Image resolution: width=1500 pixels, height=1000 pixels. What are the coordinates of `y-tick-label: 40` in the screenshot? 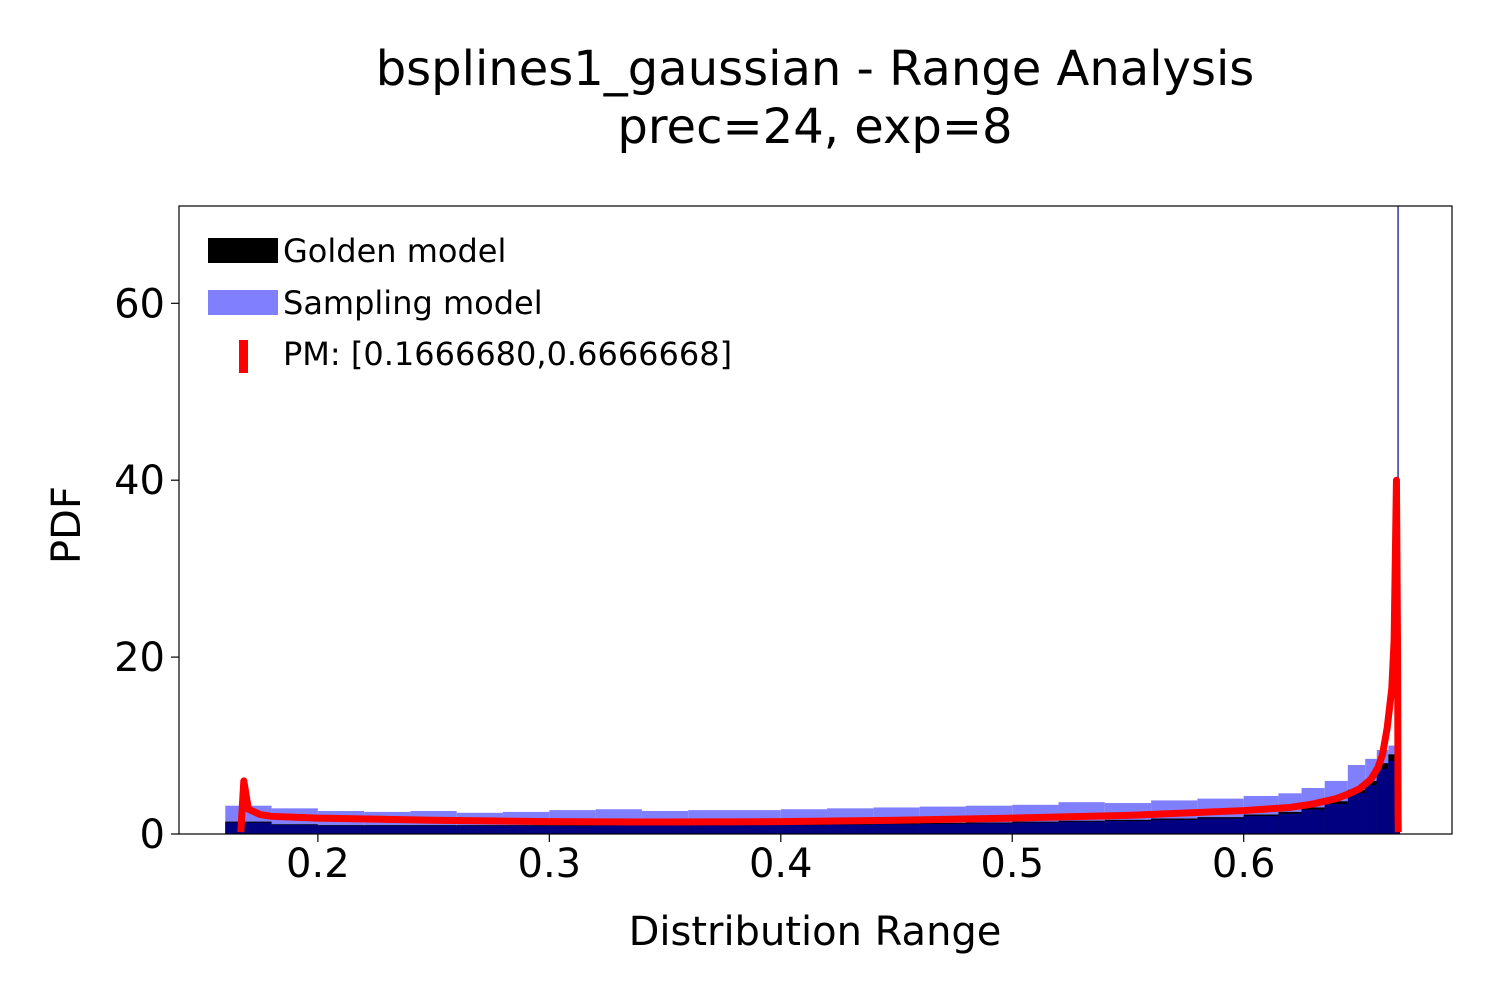 It's located at (139, 481).